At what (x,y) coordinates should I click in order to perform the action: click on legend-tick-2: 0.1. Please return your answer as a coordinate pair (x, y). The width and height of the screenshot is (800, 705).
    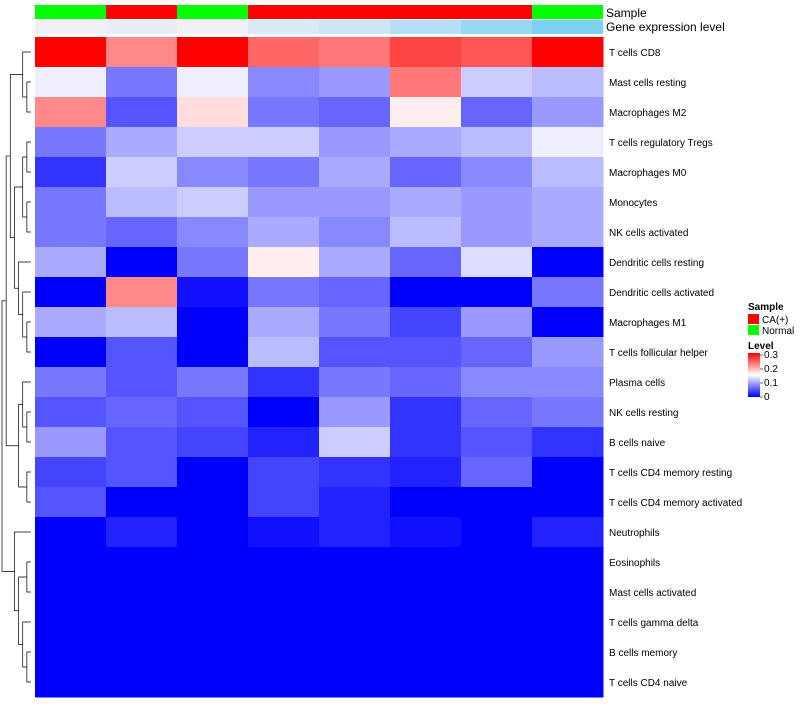
    Looking at the image, I should click on (771, 383).